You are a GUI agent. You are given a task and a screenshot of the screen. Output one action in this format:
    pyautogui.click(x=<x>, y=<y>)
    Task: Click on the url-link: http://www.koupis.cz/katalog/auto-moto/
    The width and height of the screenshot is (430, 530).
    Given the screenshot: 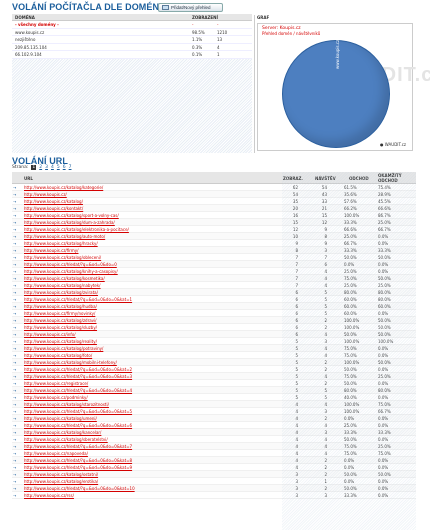 What is the action you would take?
    pyautogui.click(x=65, y=236)
    